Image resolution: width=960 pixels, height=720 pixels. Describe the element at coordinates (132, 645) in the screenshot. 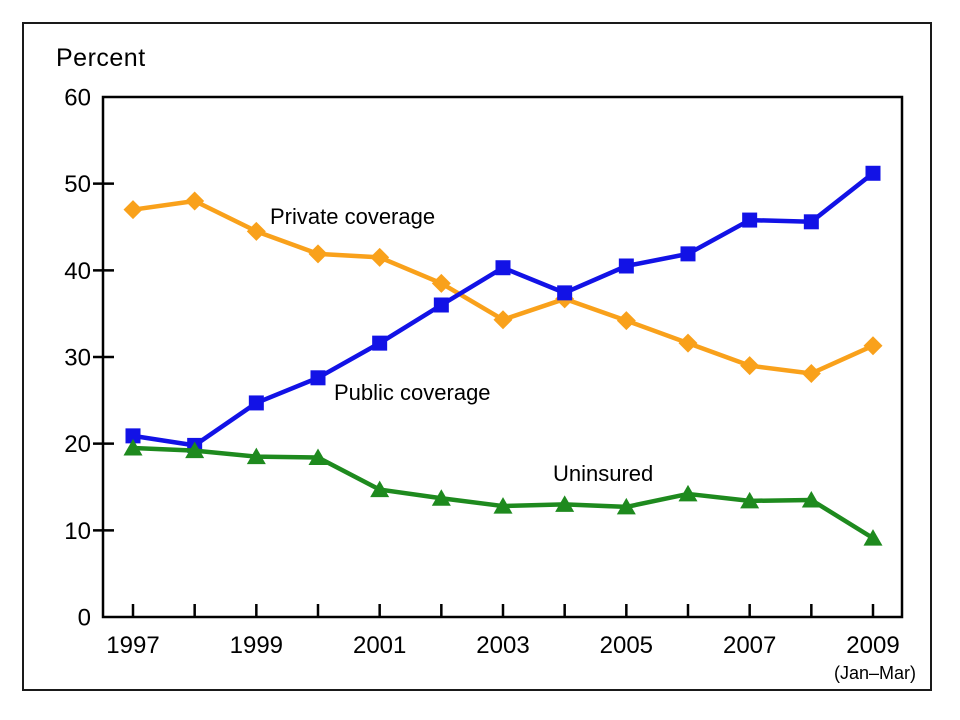

I see `x-tick-label: 1997` at that location.